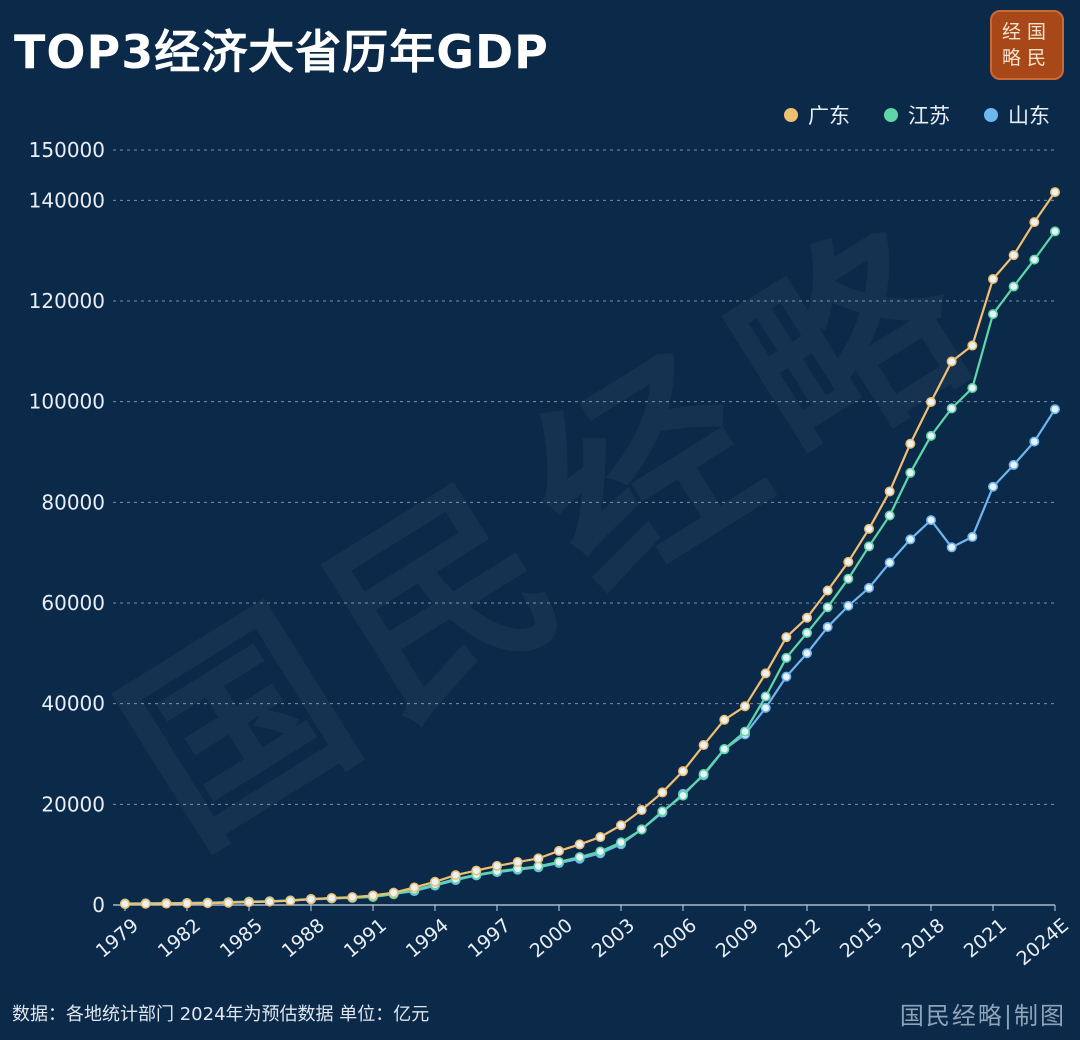 The height and width of the screenshot is (1040, 1080). What do you see at coordinates (117, 938) in the screenshot?
I see `x-tick-label: 1979` at bounding box center [117, 938].